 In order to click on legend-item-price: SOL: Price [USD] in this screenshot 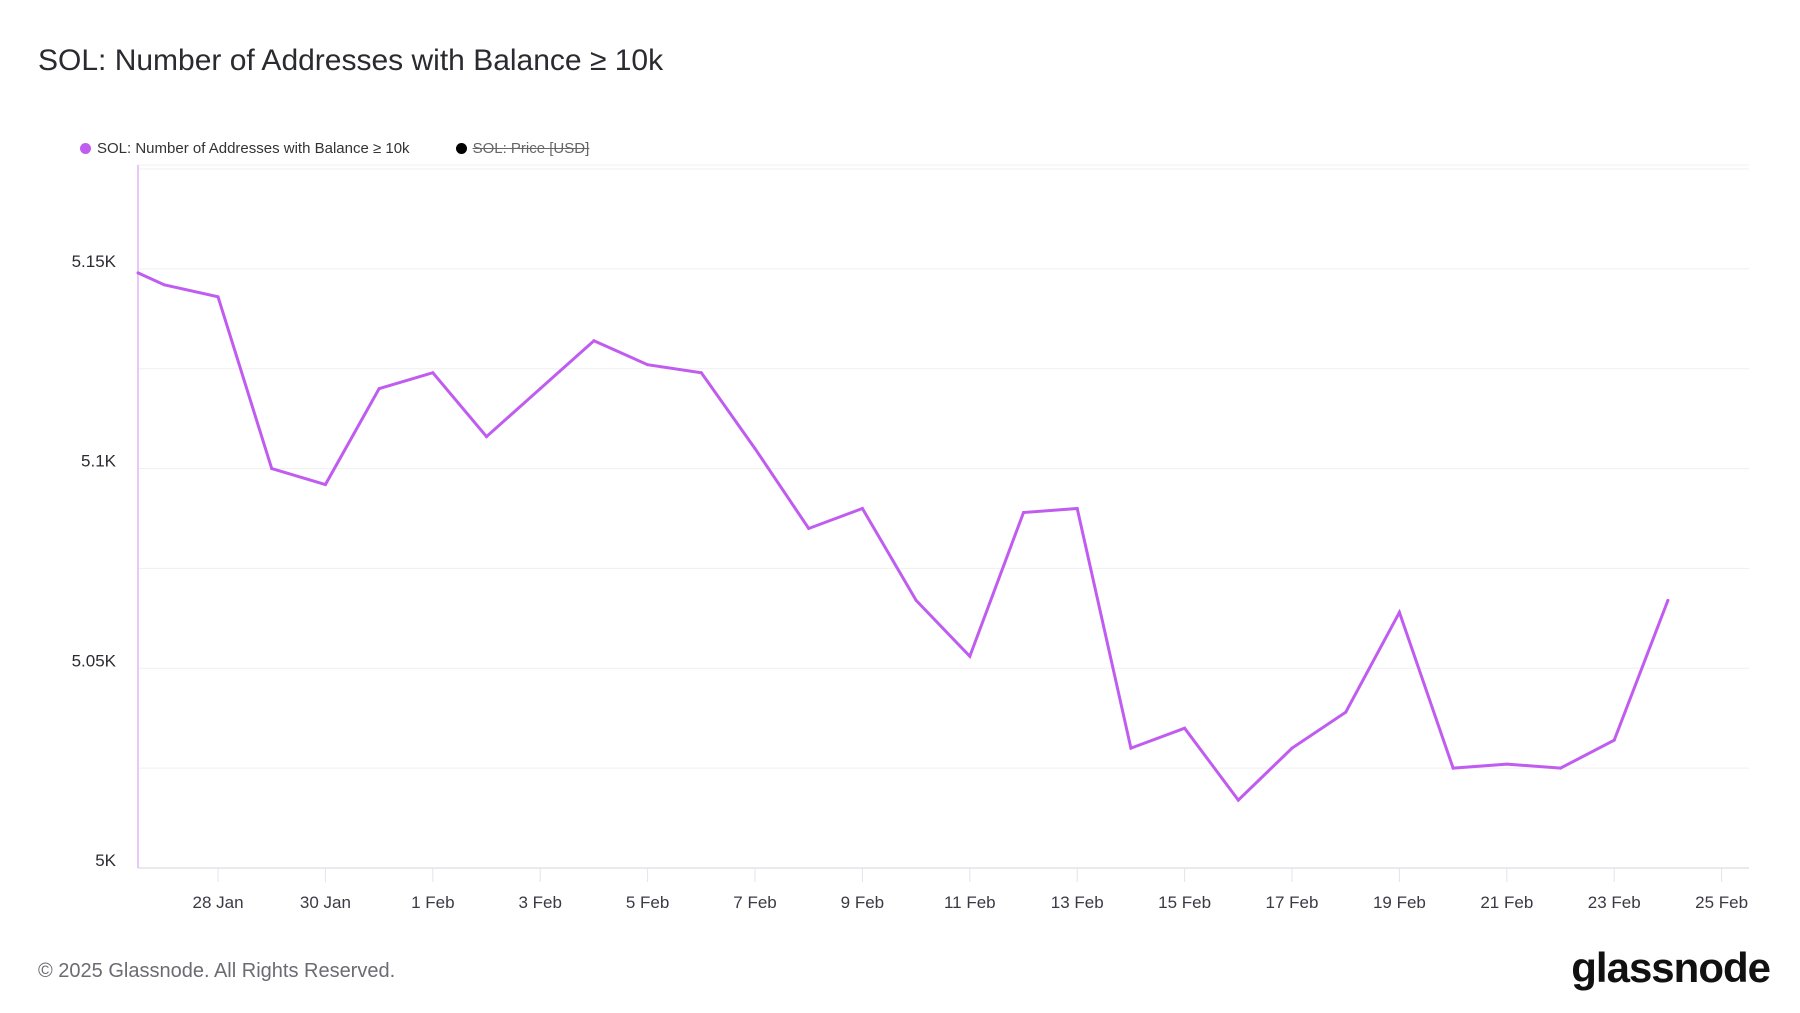, I will do `click(522, 148)`.